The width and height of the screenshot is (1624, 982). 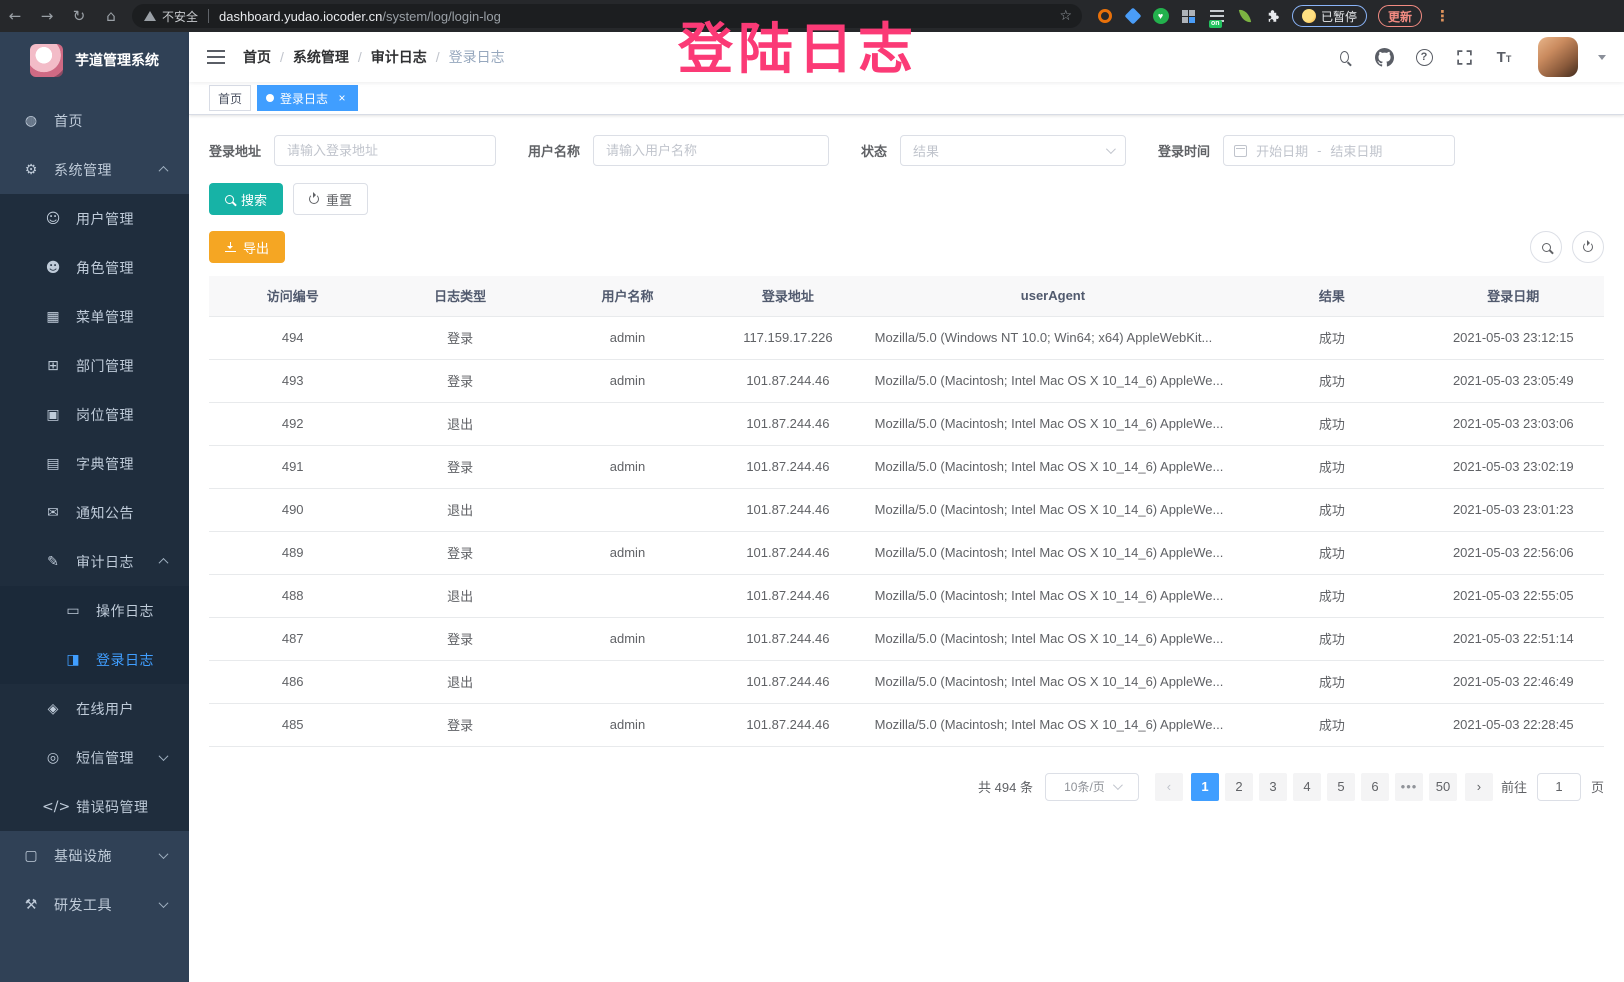 I want to click on date-range-picker: 开始日期 - 结束日期, so click(x=1339, y=150).